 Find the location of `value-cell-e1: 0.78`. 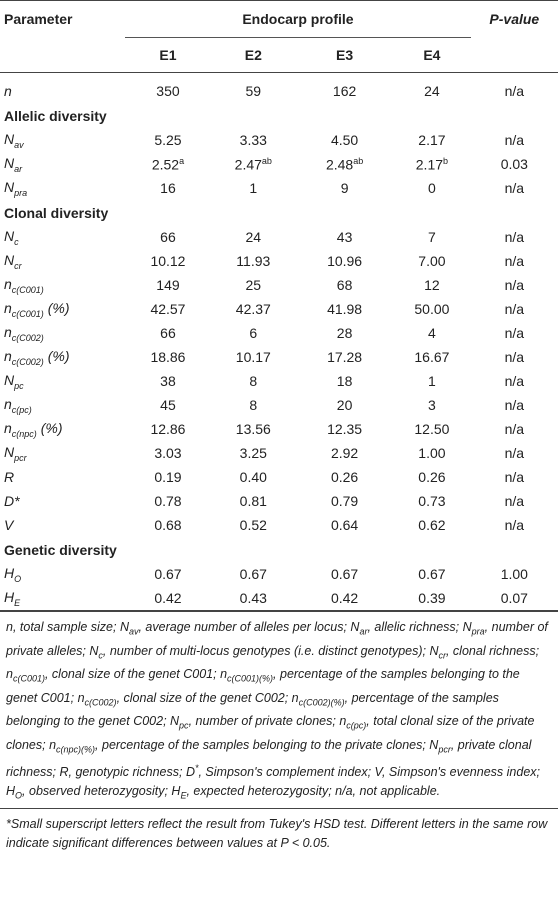

value-cell-e1: 0.78 is located at coordinates (168, 501).